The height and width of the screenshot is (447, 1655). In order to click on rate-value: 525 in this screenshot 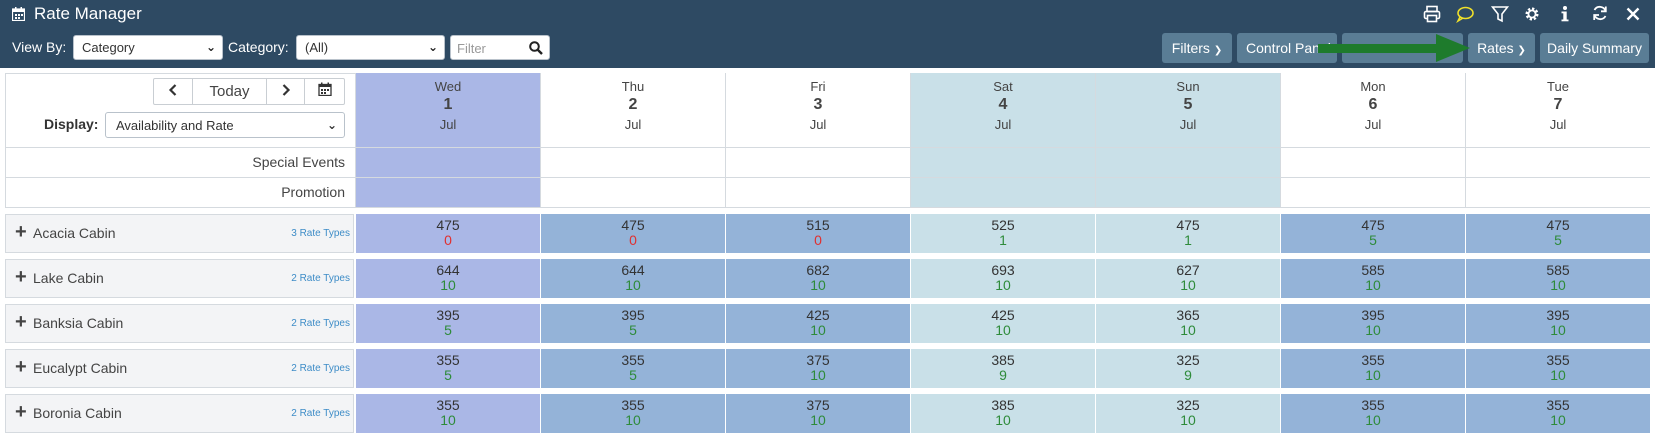, I will do `click(1003, 225)`.